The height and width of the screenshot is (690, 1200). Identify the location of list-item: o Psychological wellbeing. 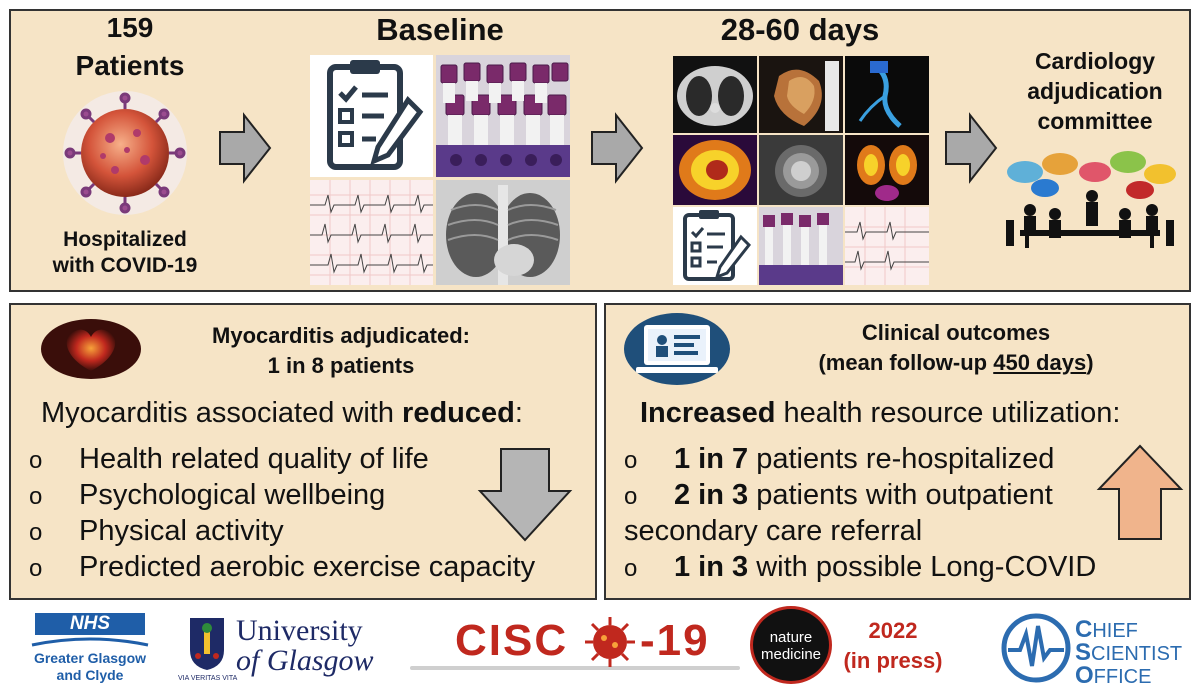
(207, 495).